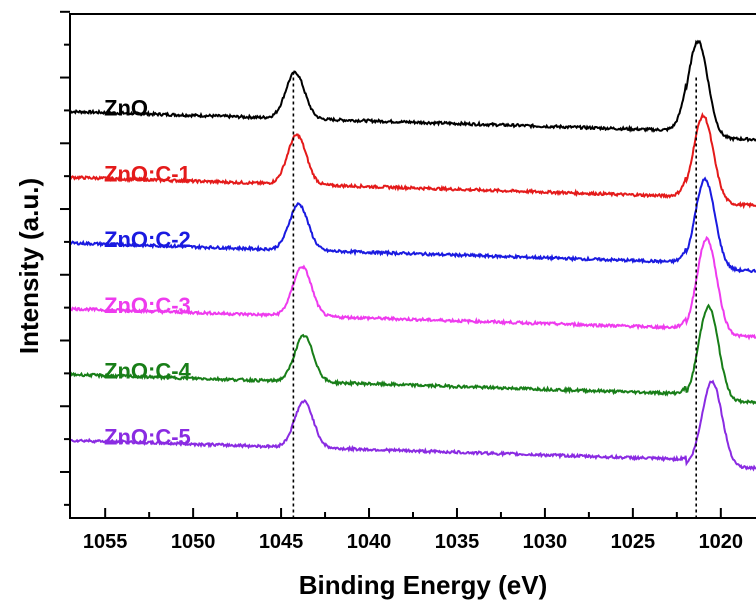 The height and width of the screenshot is (603, 756). I want to click on y-axis-ticks, so click(65, 258).